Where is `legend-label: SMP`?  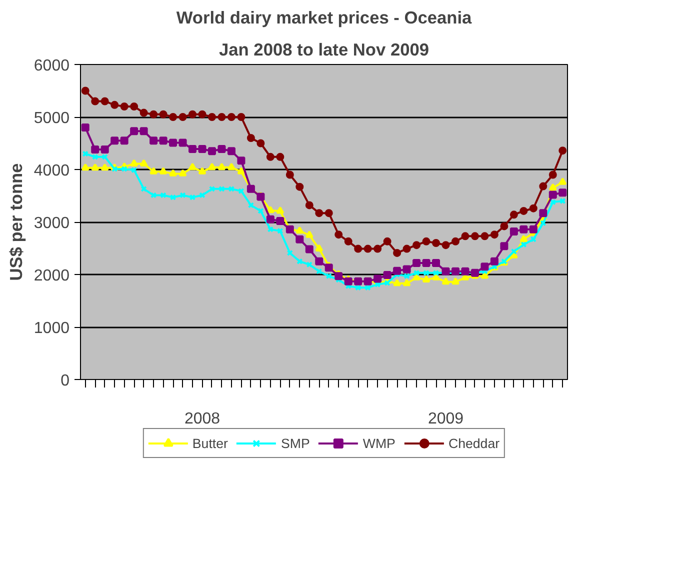
legend-label: SMP is located at coordinates (295, 443).